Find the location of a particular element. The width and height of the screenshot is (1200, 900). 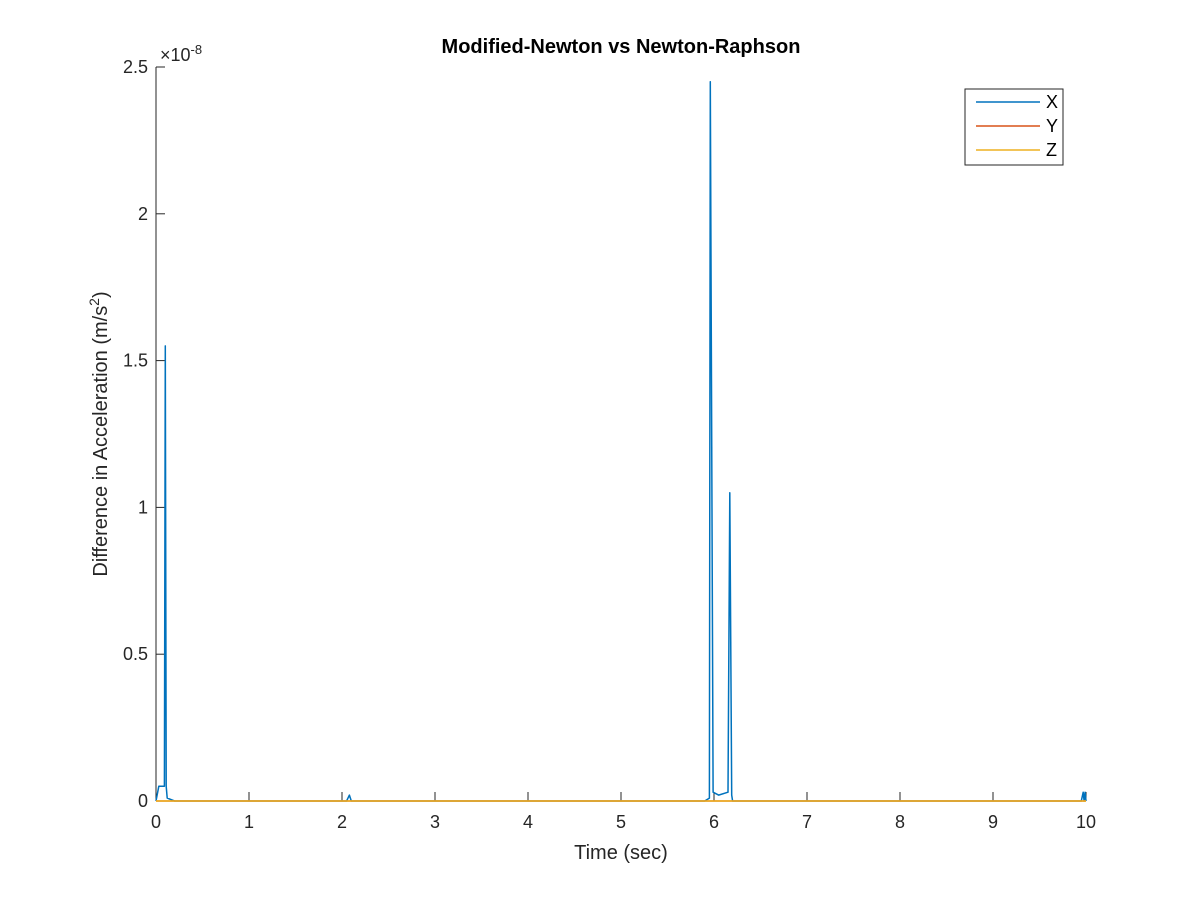

x-tick-label: 3 is located at coordinates (435, 822).